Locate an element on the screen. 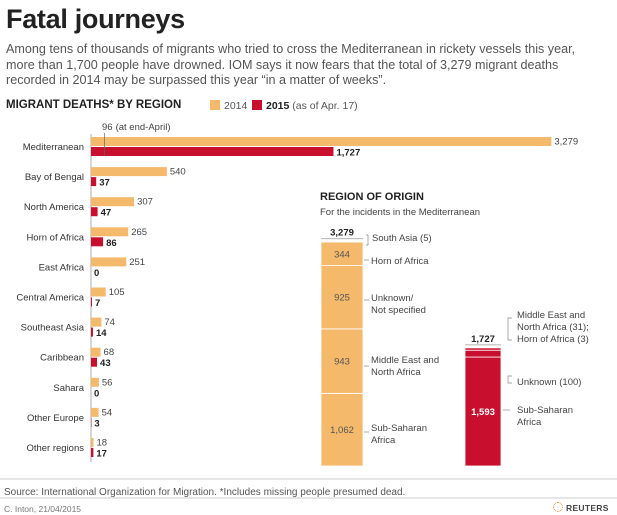 Image resolution: width=617 pixels, height=515 pixels. value-label-2014-bay-of-bengal: 540 is located at coordinates (178, 172).